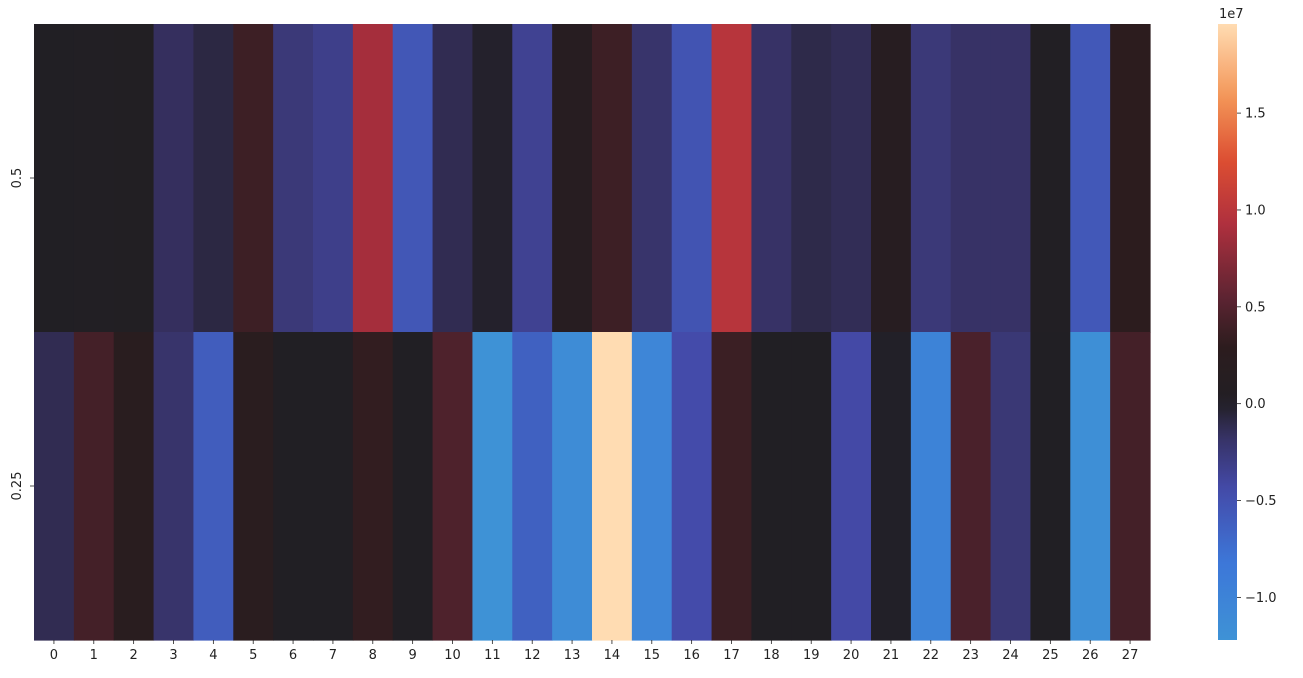 This screenshot has height=678, width=1303. I want to click on heatmap-cell-0.25-5, so click(253, 486).